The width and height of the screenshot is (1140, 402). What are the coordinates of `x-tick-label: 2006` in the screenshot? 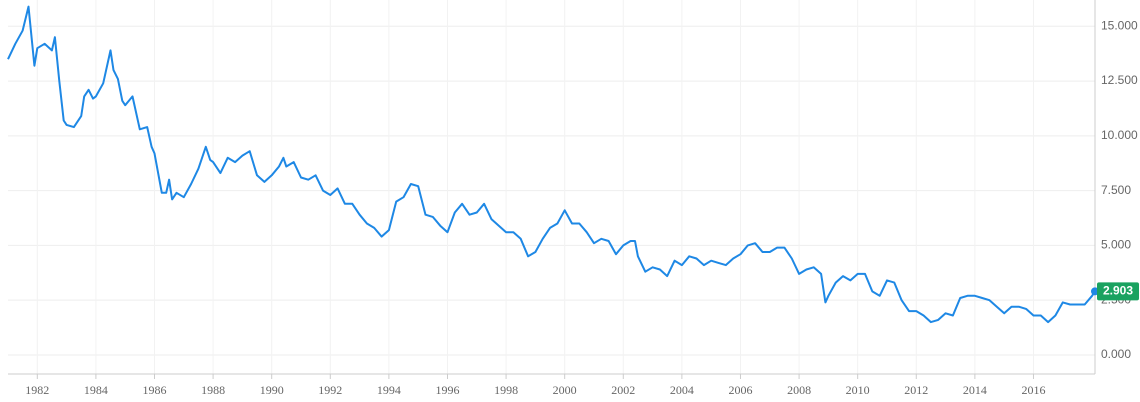 It's located at (740, 390).